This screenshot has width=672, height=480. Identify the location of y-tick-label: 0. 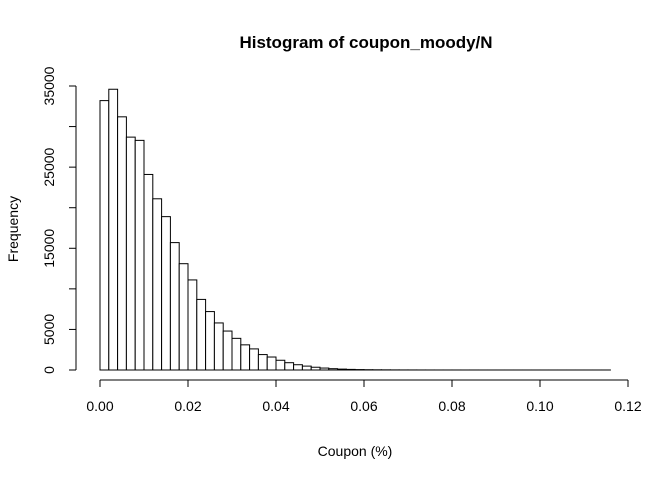
(49, 370).